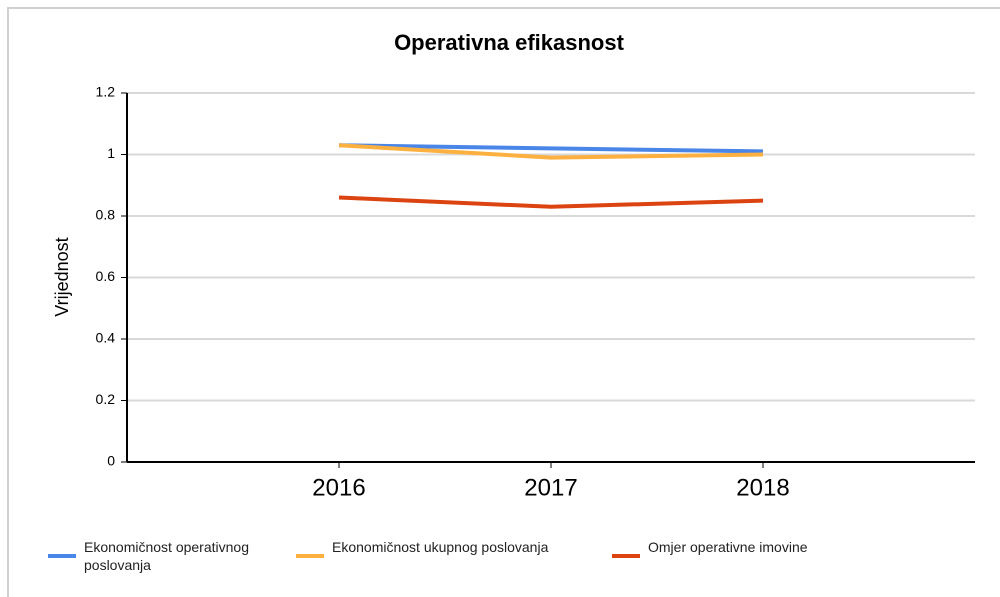 The height and width of the screenshot is (597, 1000). What do you see at coordinates (440, 547) in the screenshot?
I see `legend-label: Ekonomičnost ukupnog poslovanja` at bounding box center [440, 547].